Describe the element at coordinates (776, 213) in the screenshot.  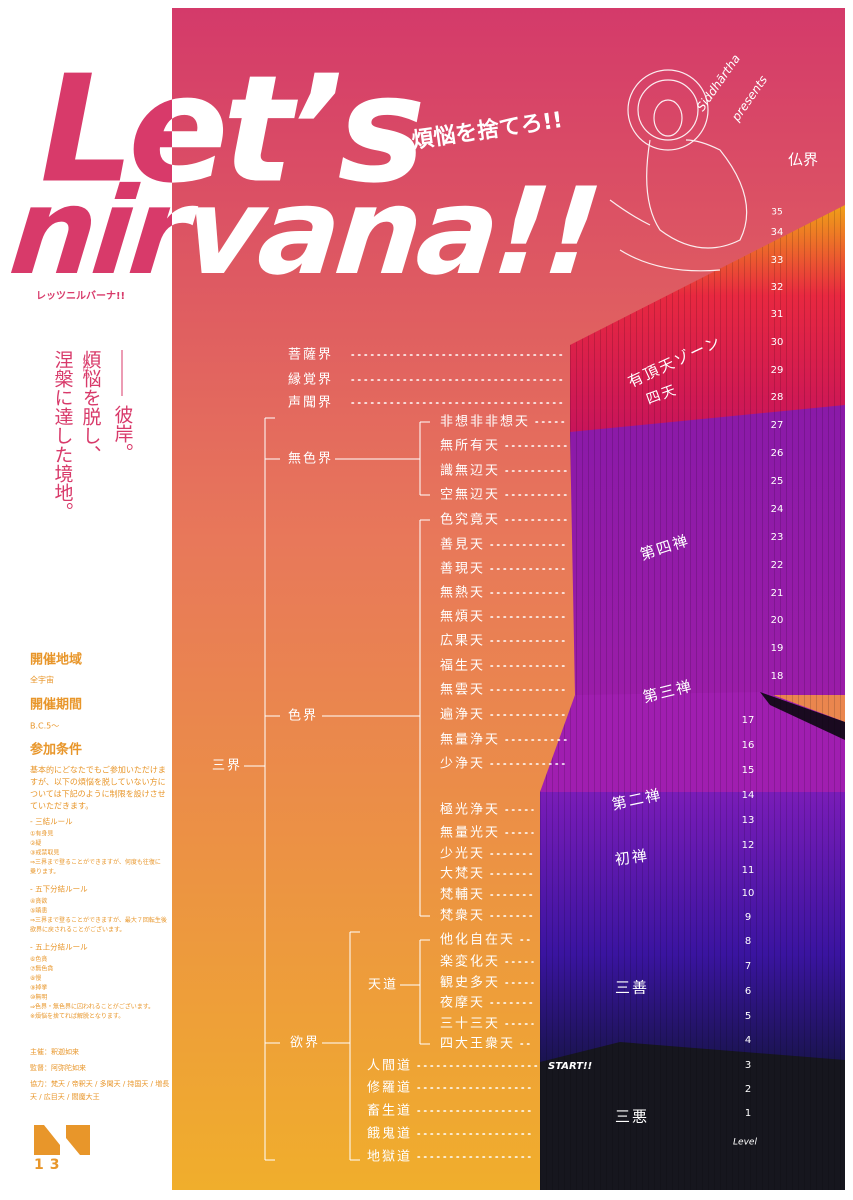
I see `level-number: 35` at that location.